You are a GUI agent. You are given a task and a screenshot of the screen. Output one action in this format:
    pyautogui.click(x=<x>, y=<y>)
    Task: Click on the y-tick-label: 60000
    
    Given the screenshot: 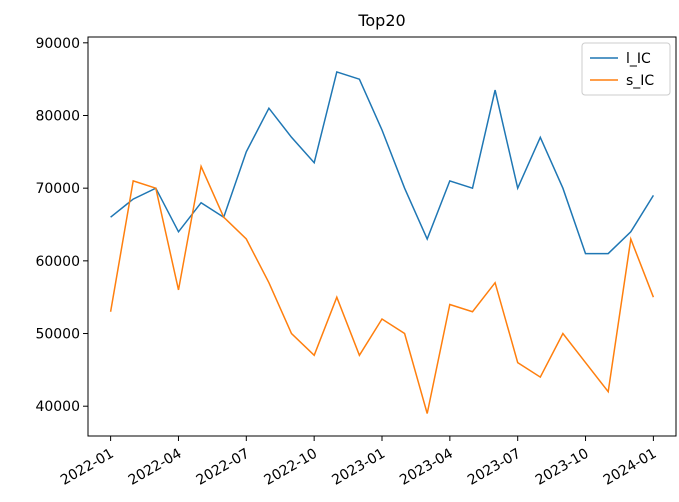 What is the action you would take?
    pyautogui.click(x=57, y=262)
    